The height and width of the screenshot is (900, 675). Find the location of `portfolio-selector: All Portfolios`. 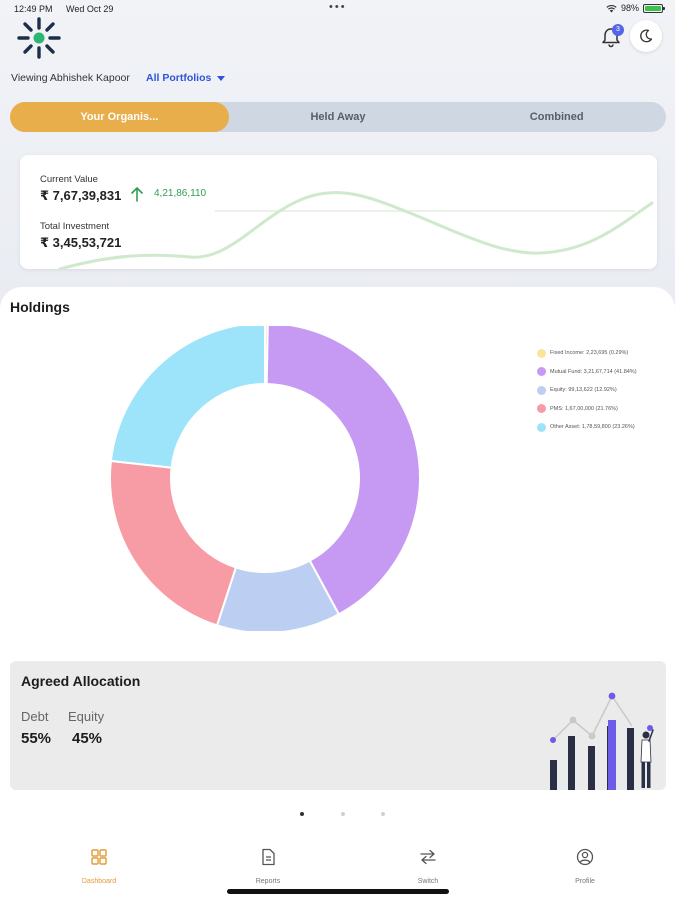

portfolio-selector: All Portfolios is located at coordinates (186, 78).